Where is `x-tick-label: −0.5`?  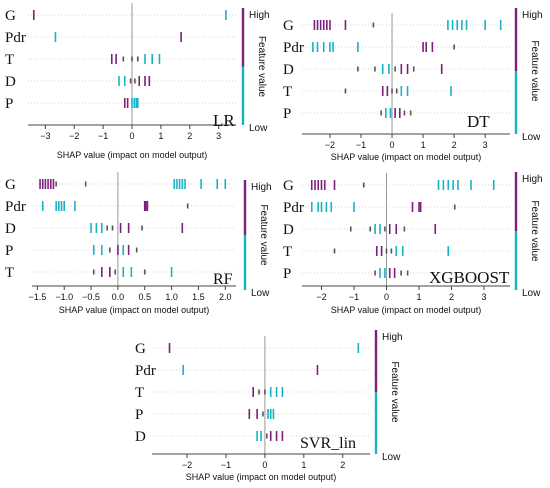
x-tick-label: −0.5 is located at coordinates (91, 297).